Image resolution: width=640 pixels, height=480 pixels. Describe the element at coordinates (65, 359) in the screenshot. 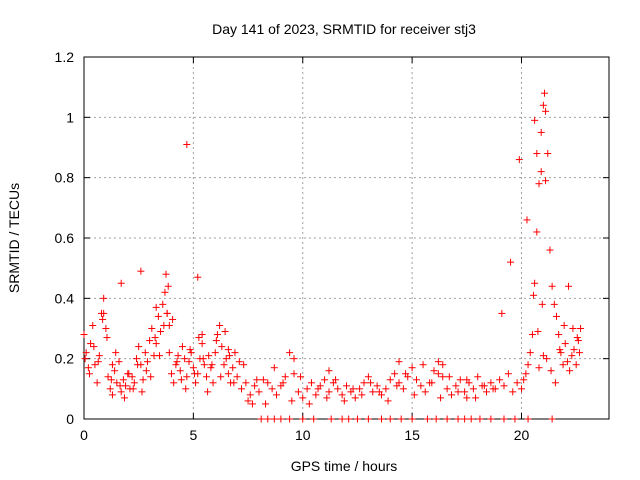

I see `y-tick-label: 0.2` at that location.